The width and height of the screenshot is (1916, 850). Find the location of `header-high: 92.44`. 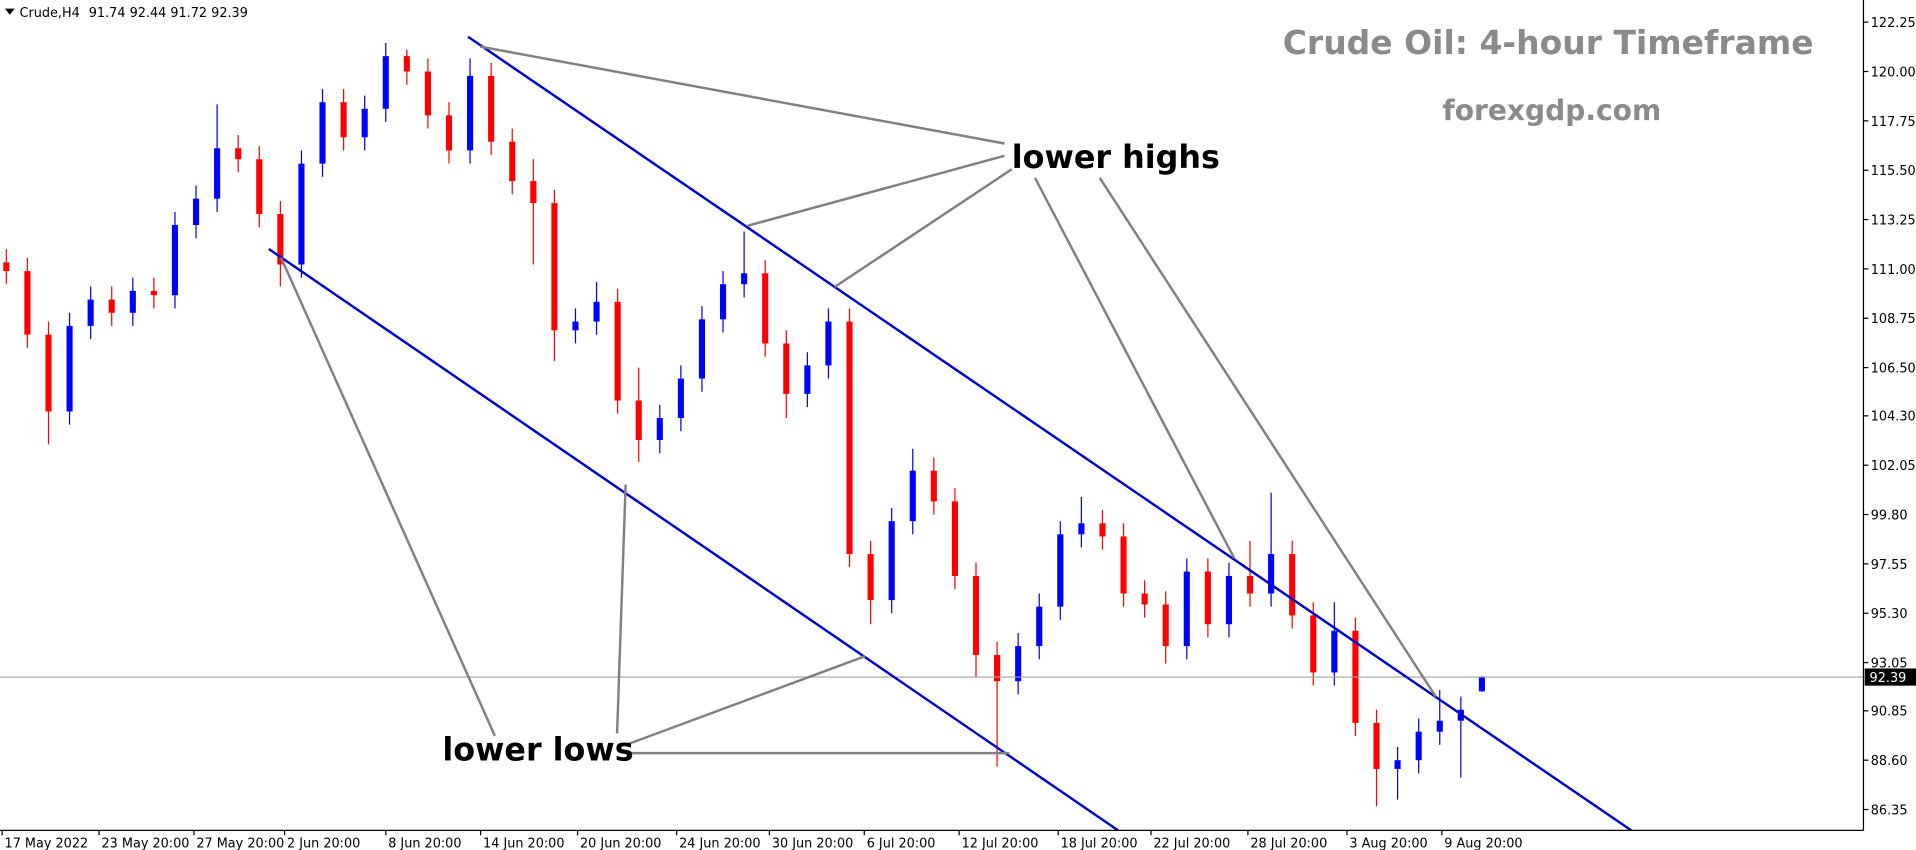

header-high: 92.44 is located at coordinates (148, 13).